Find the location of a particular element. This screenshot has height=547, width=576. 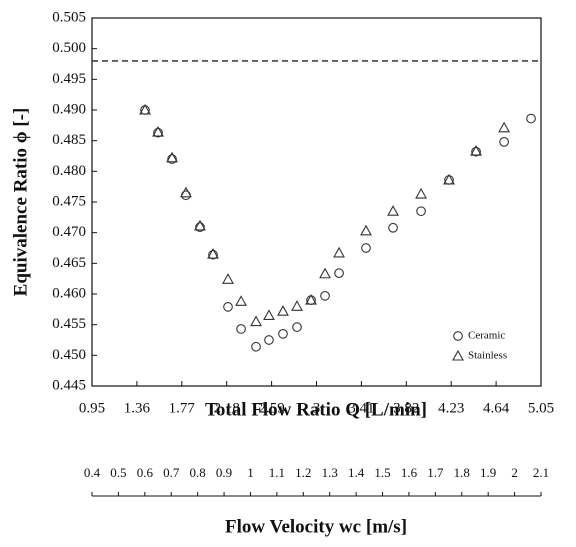

x-tick-label: 3.41 is located at coordinates (361, 408).